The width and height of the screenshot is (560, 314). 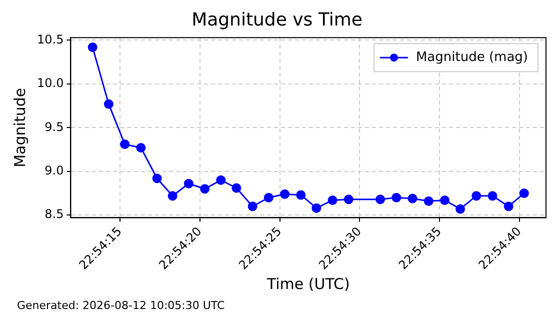 What do you see at coordinates (54, 170) in the screenshot?
I see `y-tick-label: 9.0` at bounding box center [54, 170].